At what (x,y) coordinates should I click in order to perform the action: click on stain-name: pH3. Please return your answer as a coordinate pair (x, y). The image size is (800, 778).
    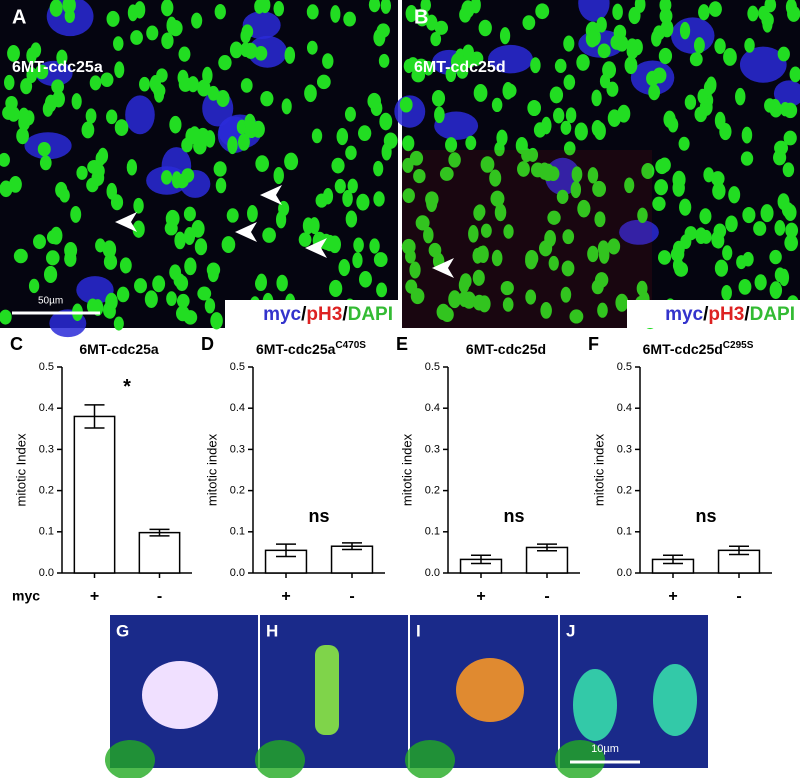
    Looking at the image, I should click on (726, 314).